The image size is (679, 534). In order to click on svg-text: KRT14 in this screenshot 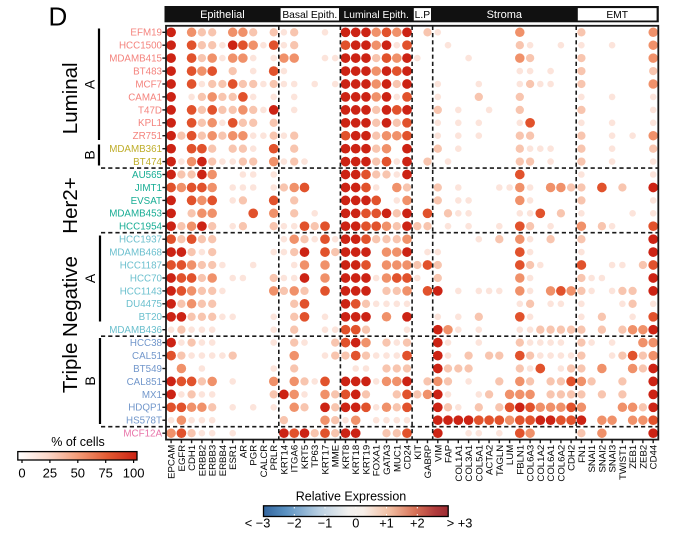, I will do `click(284, 459)`.